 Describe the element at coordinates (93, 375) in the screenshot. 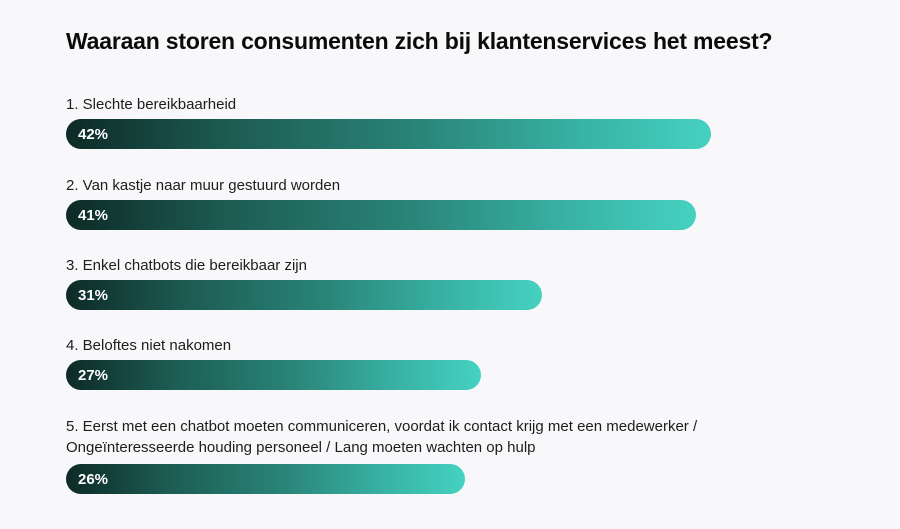

I see `bar-value: 27%` at that location.